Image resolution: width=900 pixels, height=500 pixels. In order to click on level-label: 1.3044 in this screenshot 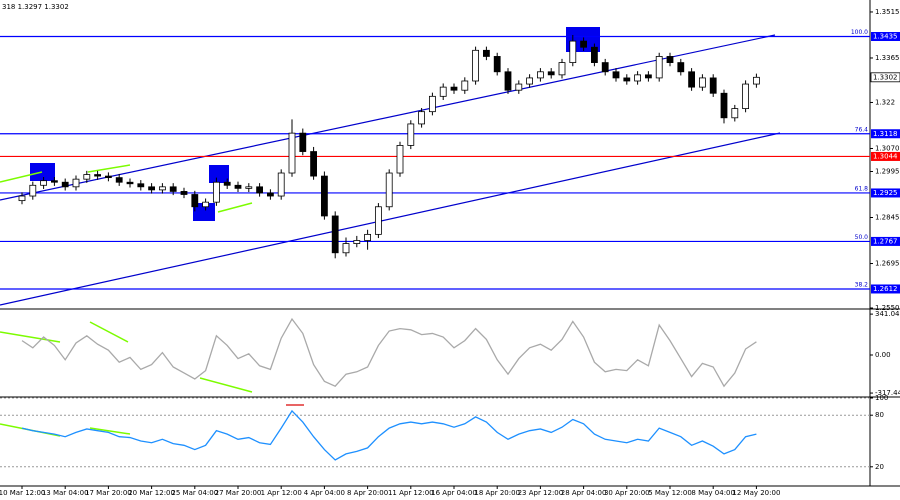, I will do `click(885, 156)`.